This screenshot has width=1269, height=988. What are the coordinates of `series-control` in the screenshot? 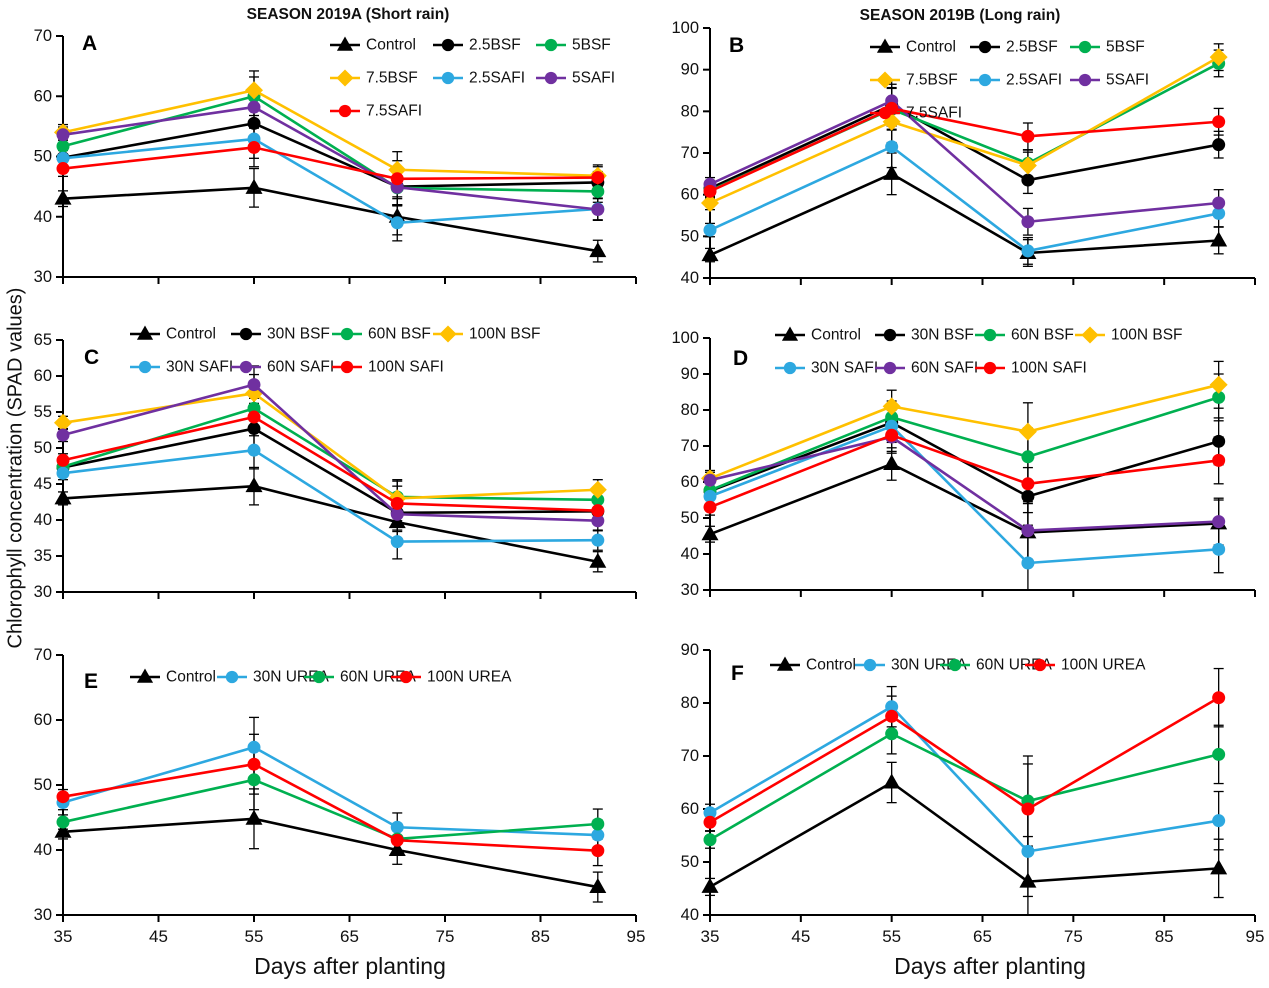 It's located at (330, 522).